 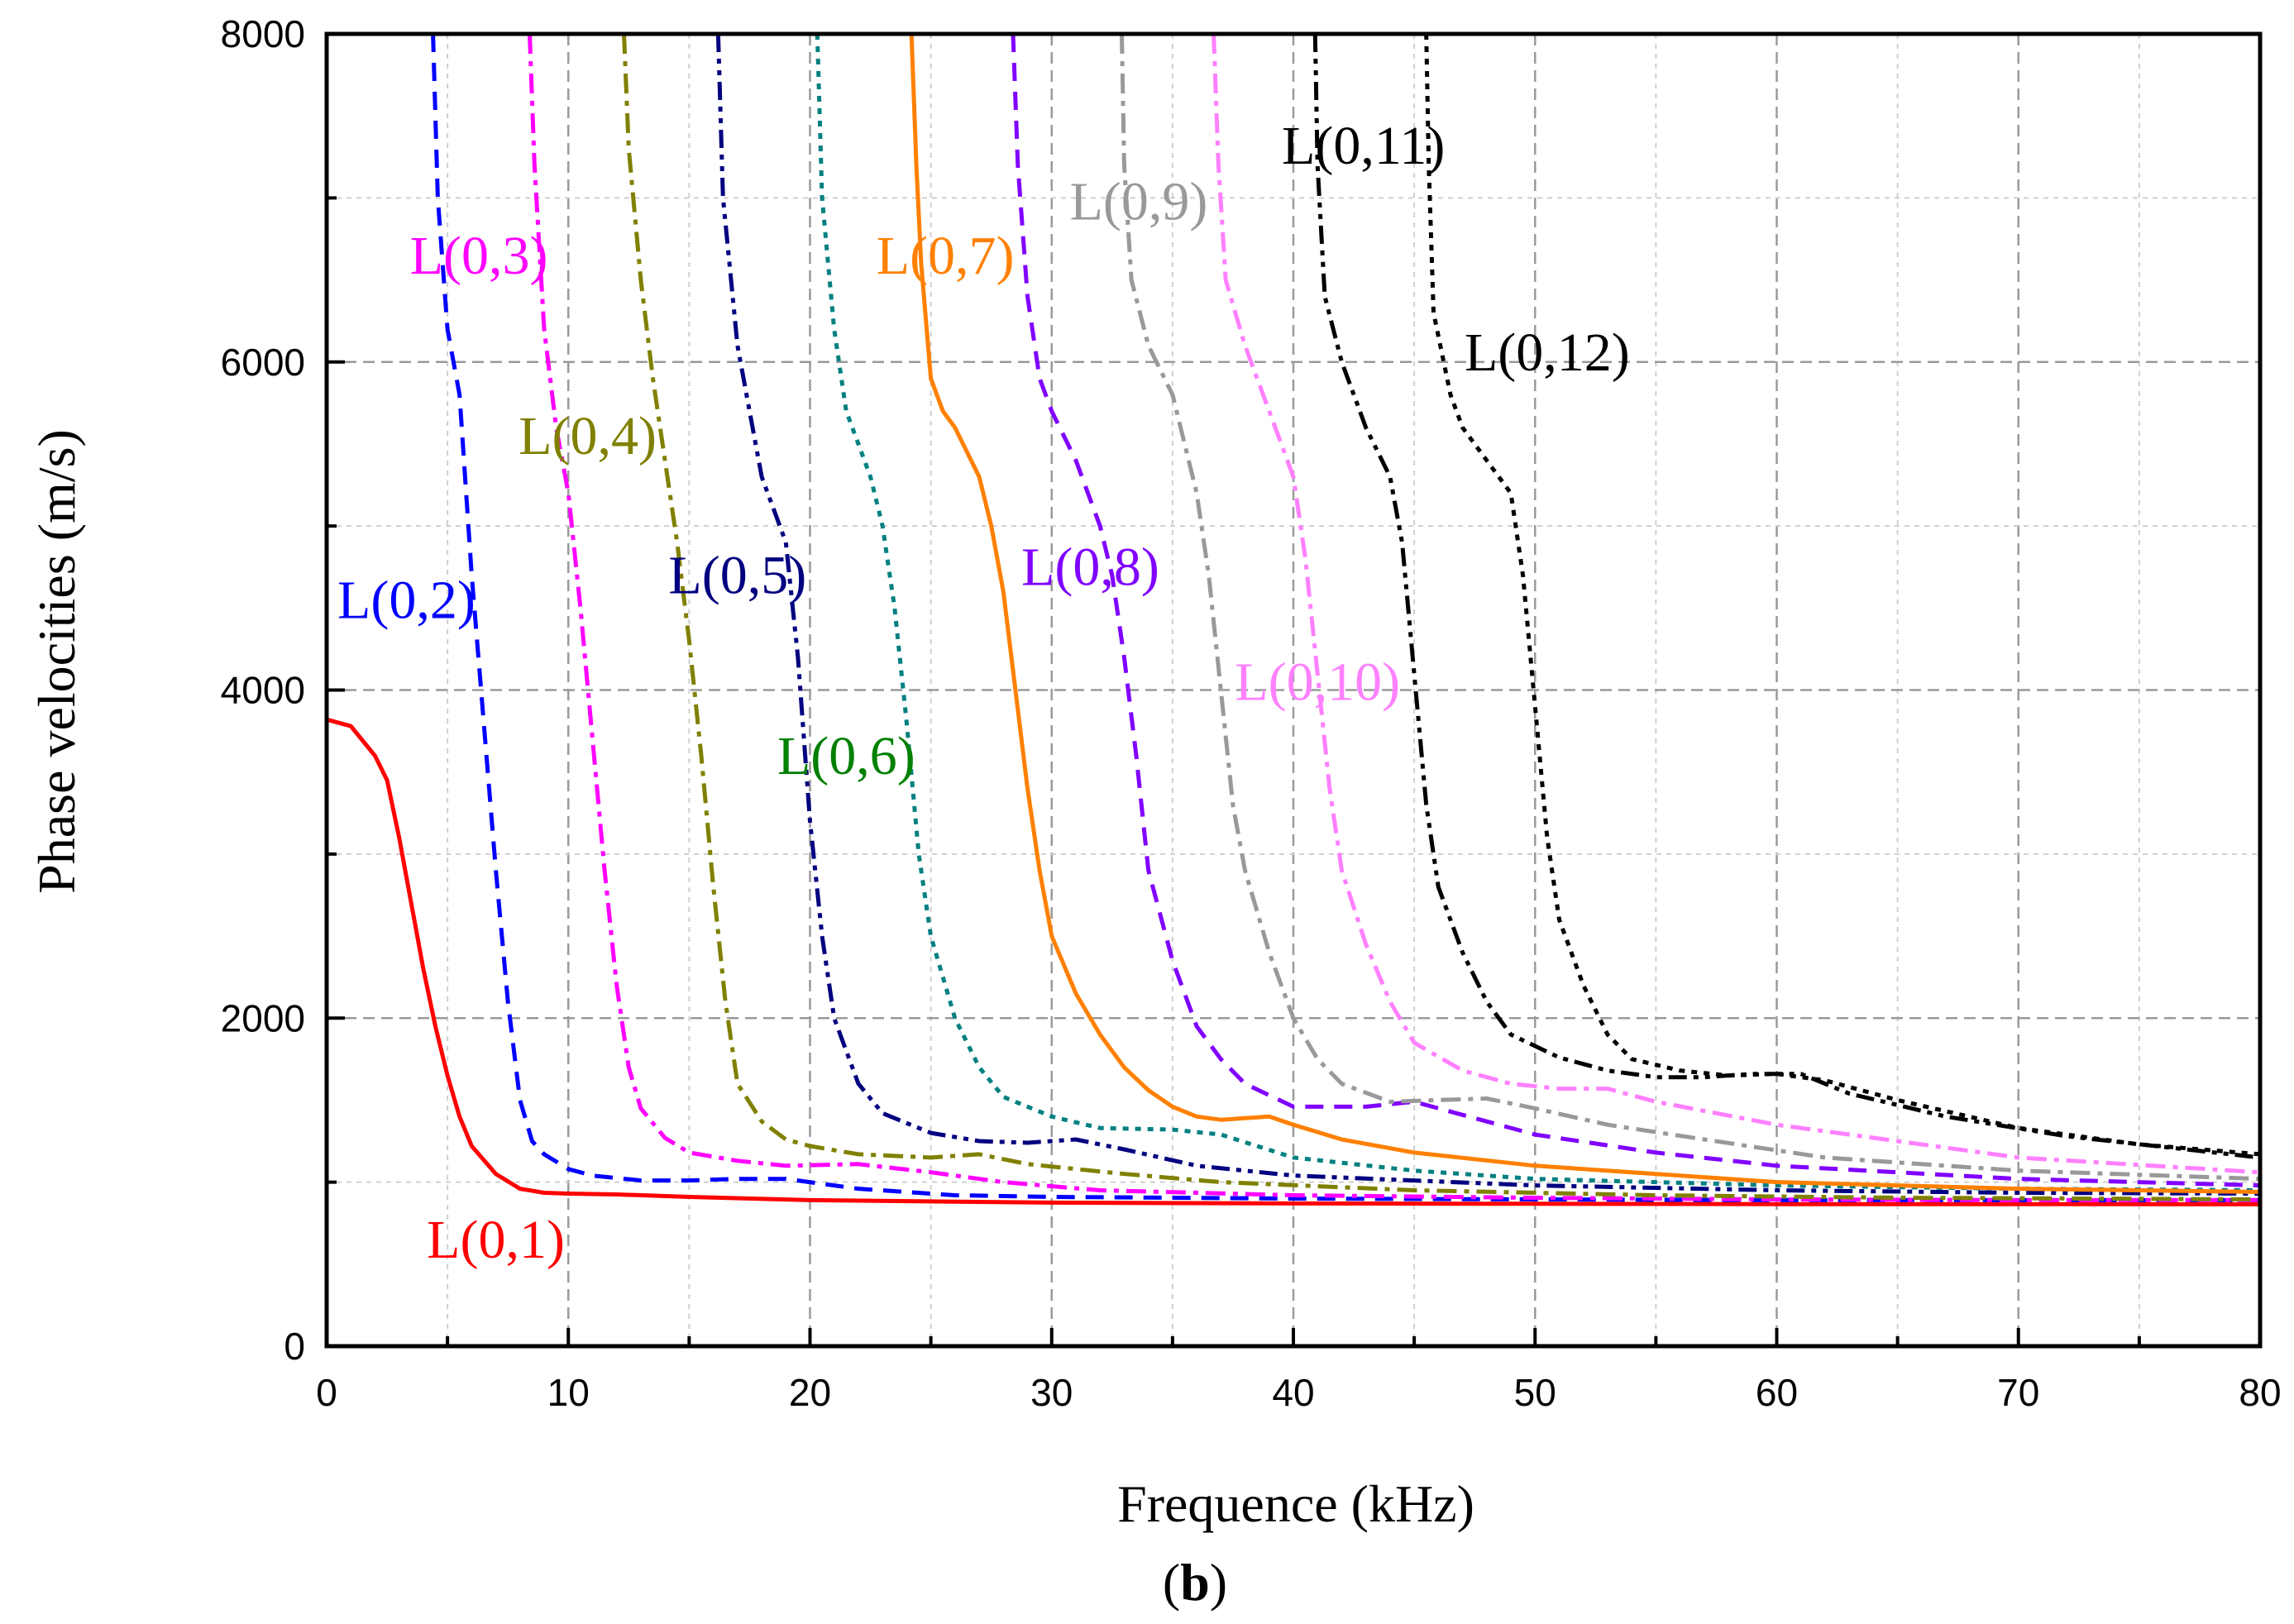 I want to click on x-tick-label: 40, so click(x=1293, y=1392).